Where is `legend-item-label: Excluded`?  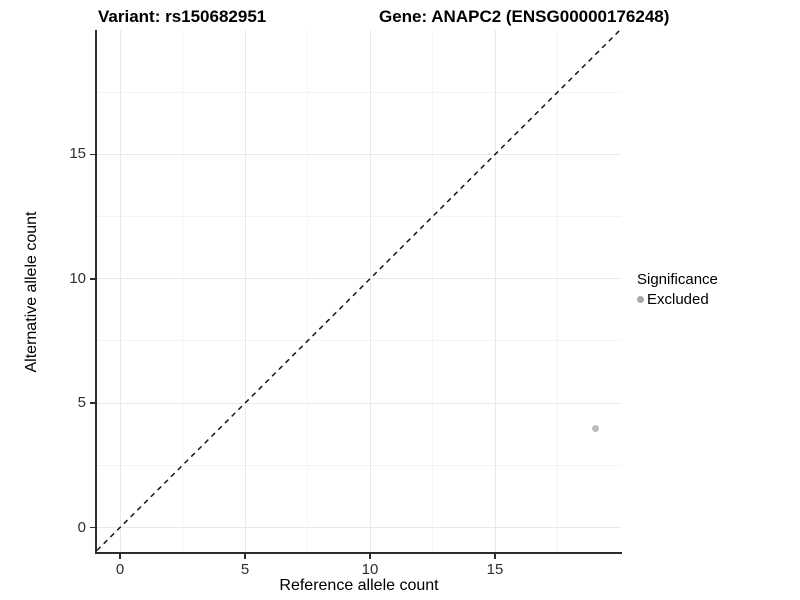
legend-item-label: Excluded is located at coordinates (678, 299).